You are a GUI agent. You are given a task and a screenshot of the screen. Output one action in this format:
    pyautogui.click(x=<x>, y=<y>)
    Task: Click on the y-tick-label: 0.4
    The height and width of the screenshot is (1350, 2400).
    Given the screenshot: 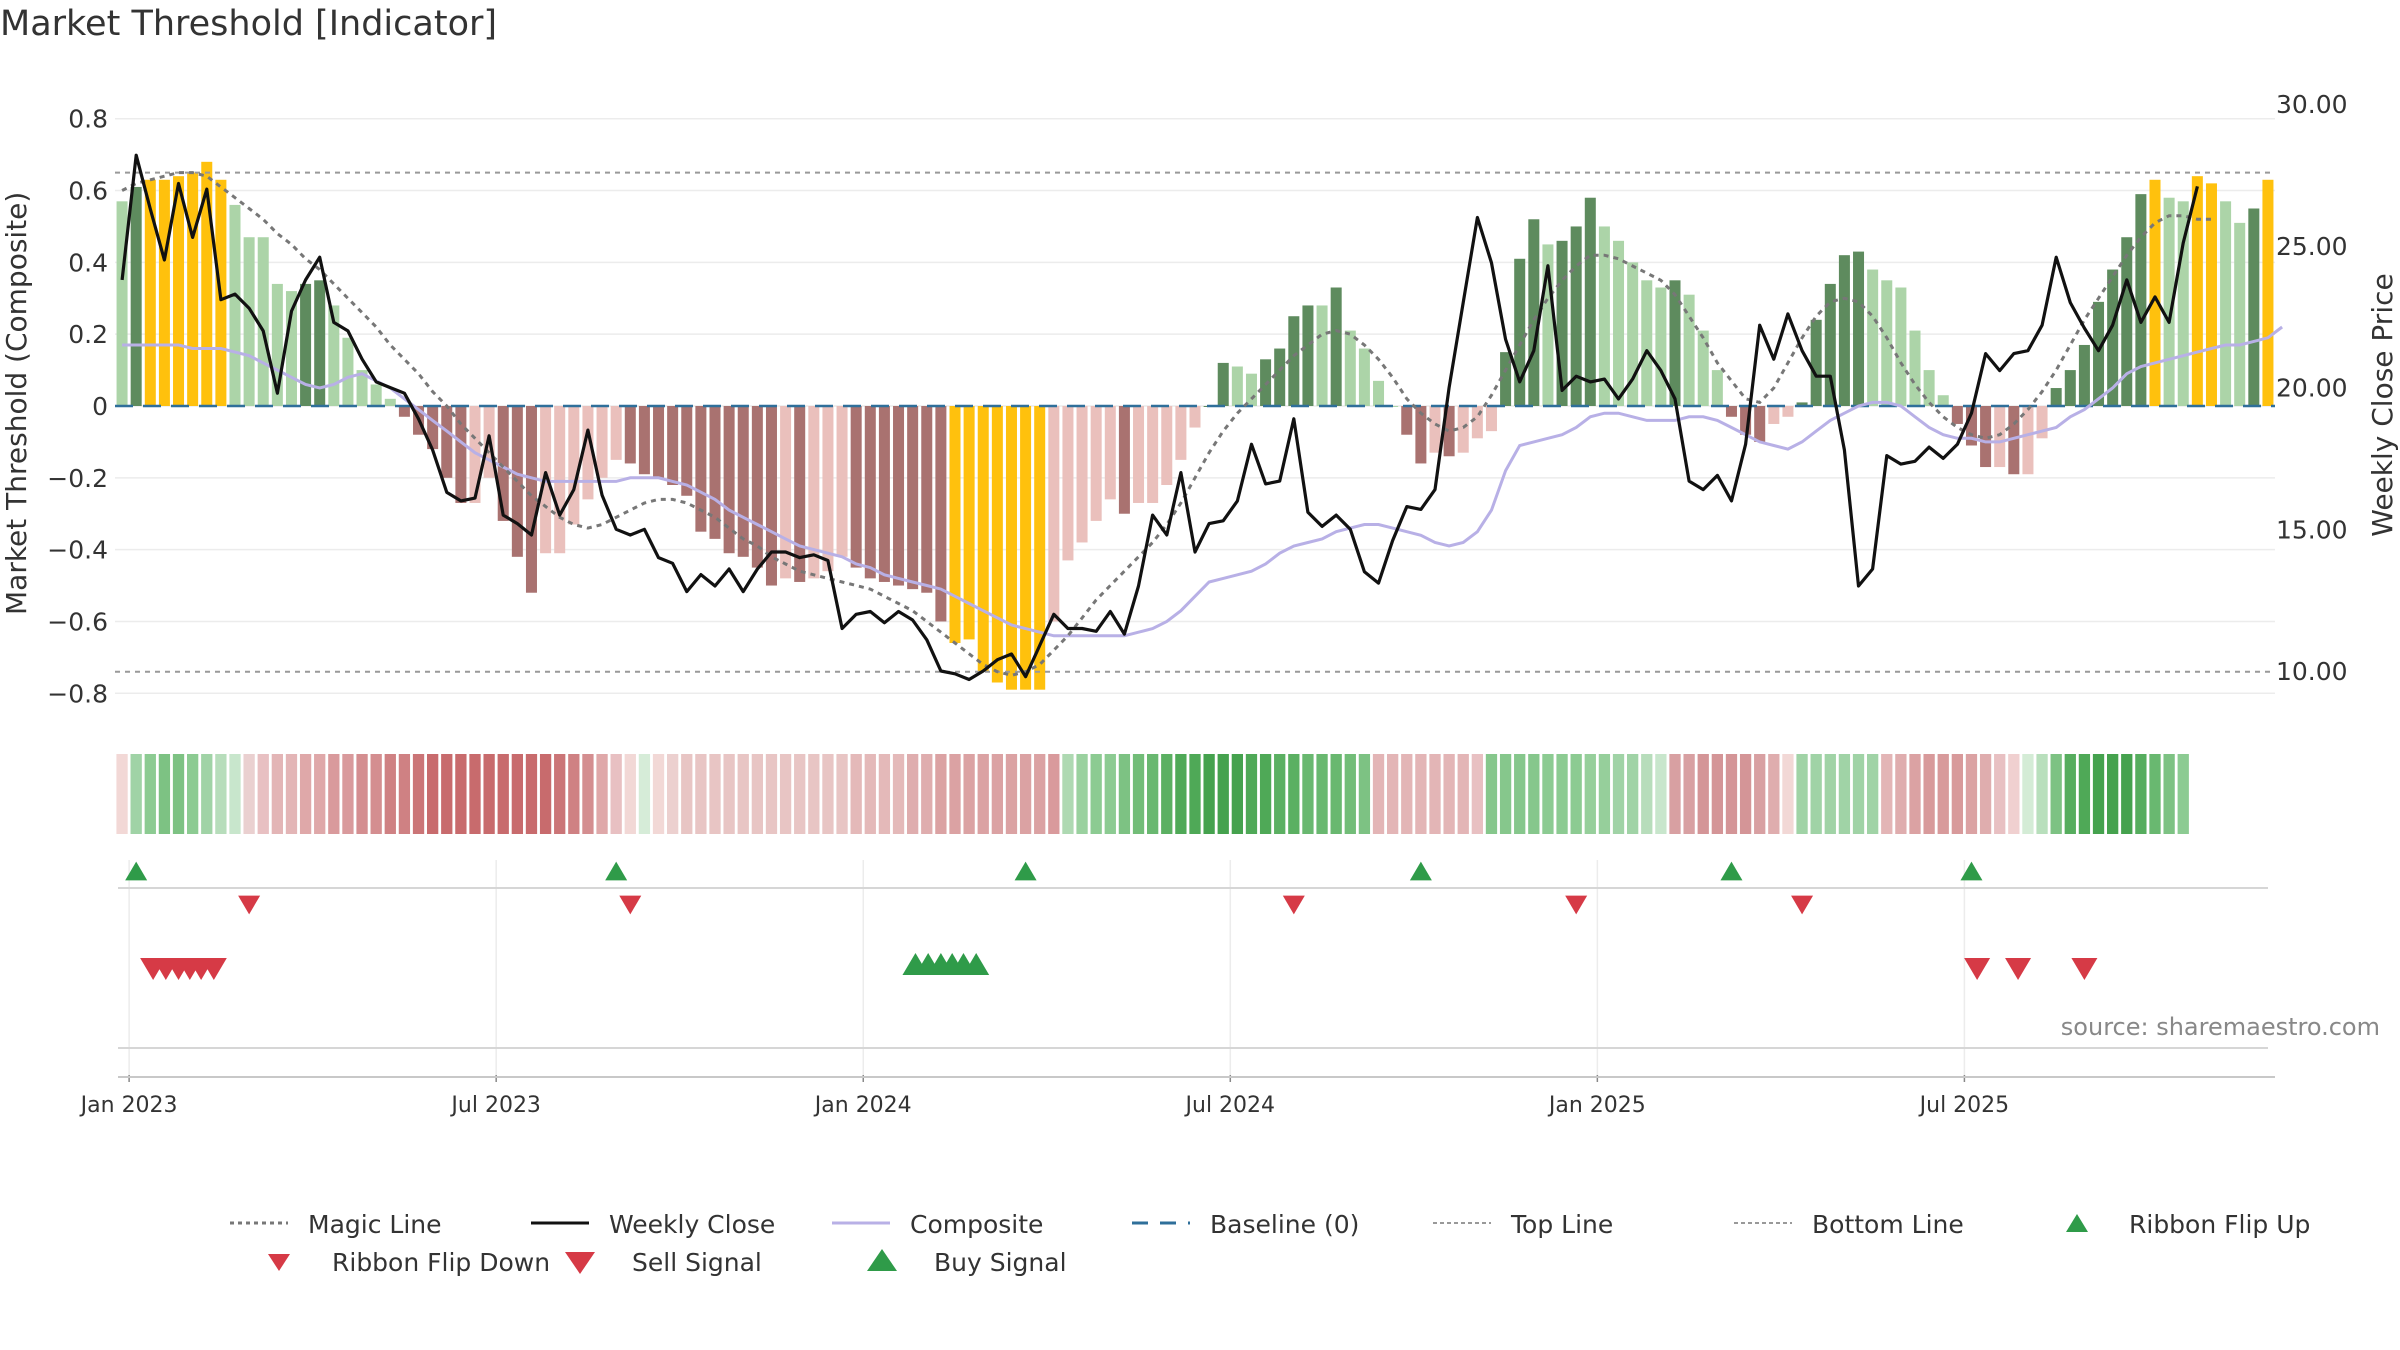 What is the action you would take?
    pyautogui.click(x=88, y=262)
    